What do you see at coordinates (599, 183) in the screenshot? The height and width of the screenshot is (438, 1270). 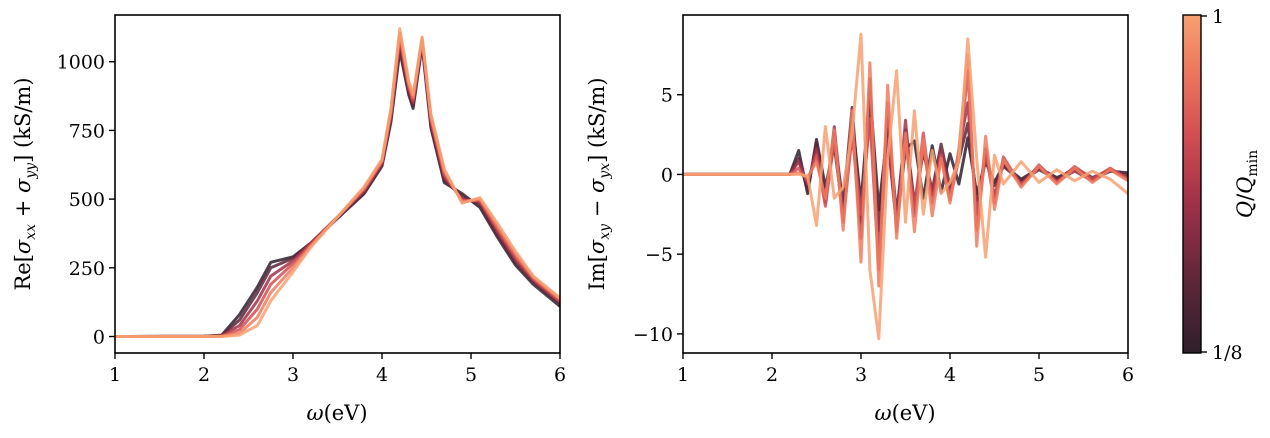 I see `imag-y-axis-label: Im[σxy − σyx] (kS/m)` at bounding box center [599, 183].